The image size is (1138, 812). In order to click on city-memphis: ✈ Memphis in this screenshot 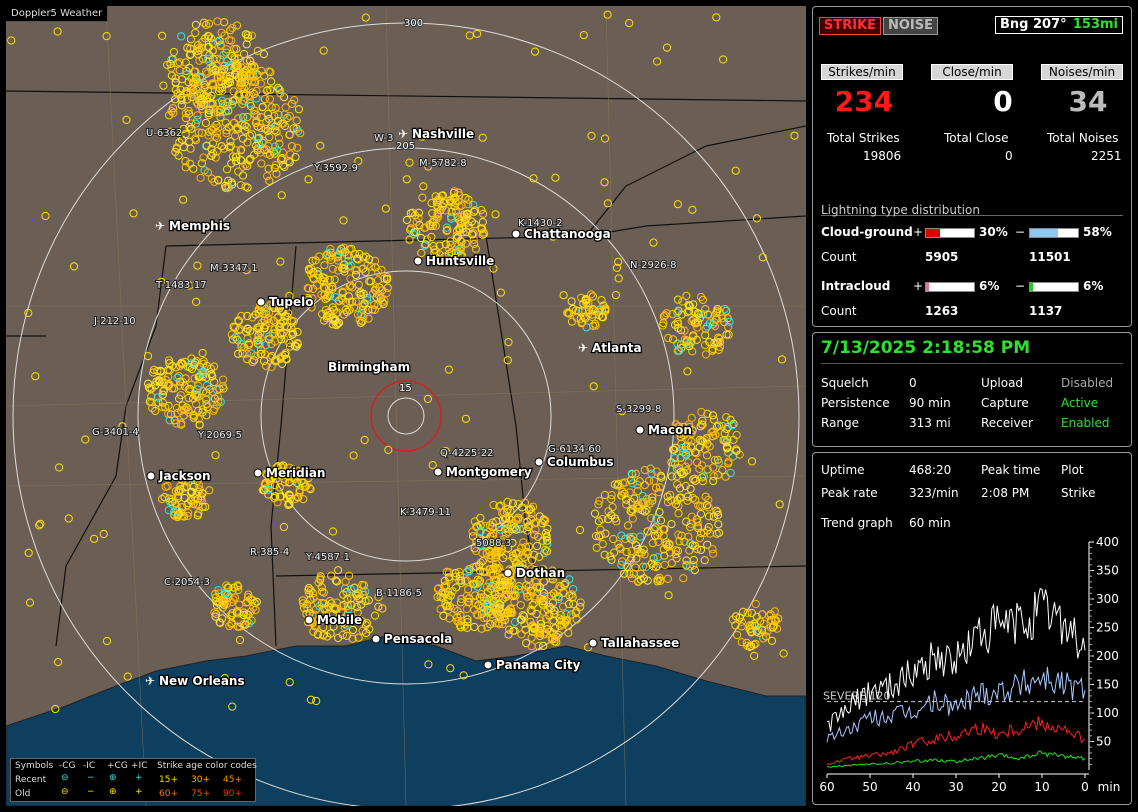, I will do `click(193, 226)`.